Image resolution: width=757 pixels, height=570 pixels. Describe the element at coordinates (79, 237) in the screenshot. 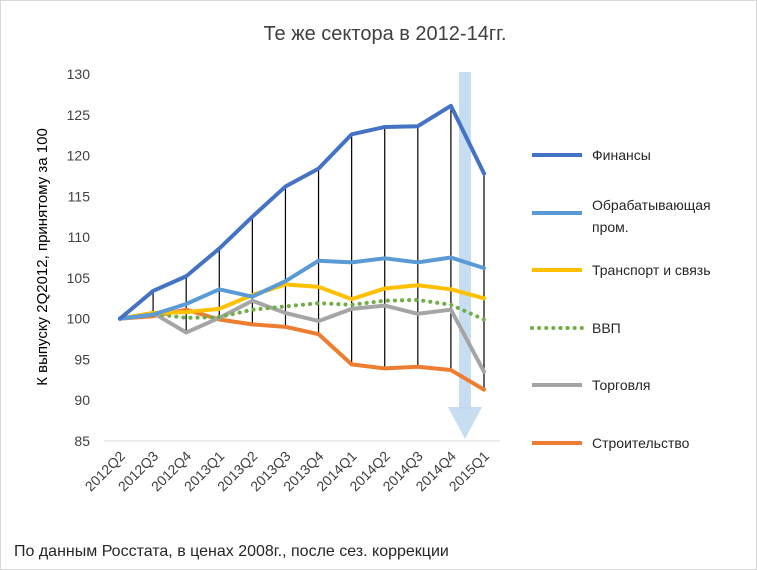

I see `y-tick-label: 110` at that location.